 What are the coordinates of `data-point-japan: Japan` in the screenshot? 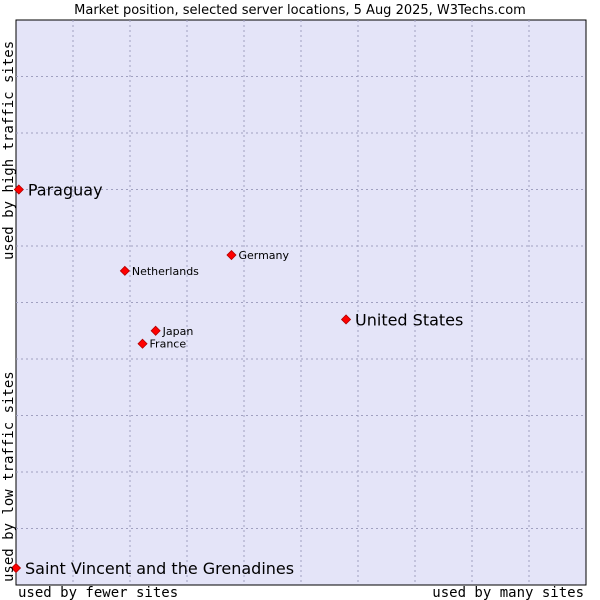 It's located at (172, 331).